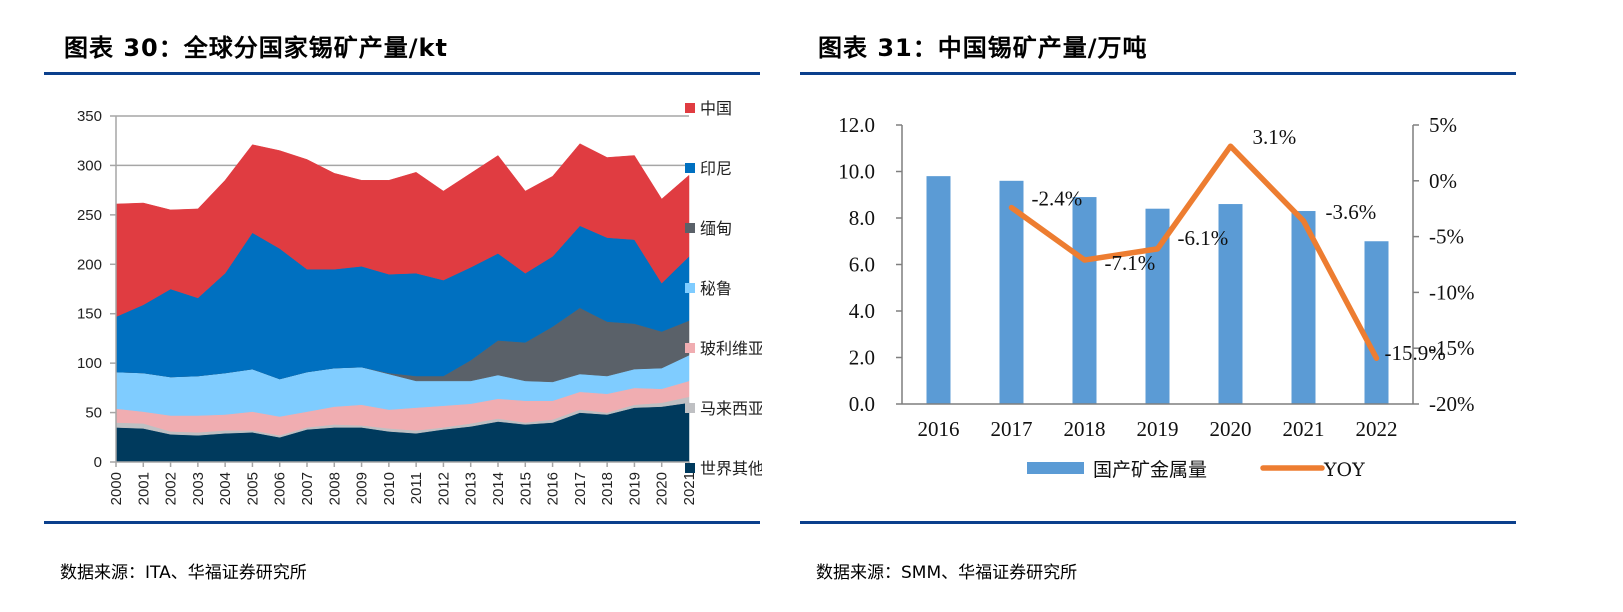  Describe the element at coordinates (498, 488) in the screenshot. I see `x-tick-label: 2014` at that location.